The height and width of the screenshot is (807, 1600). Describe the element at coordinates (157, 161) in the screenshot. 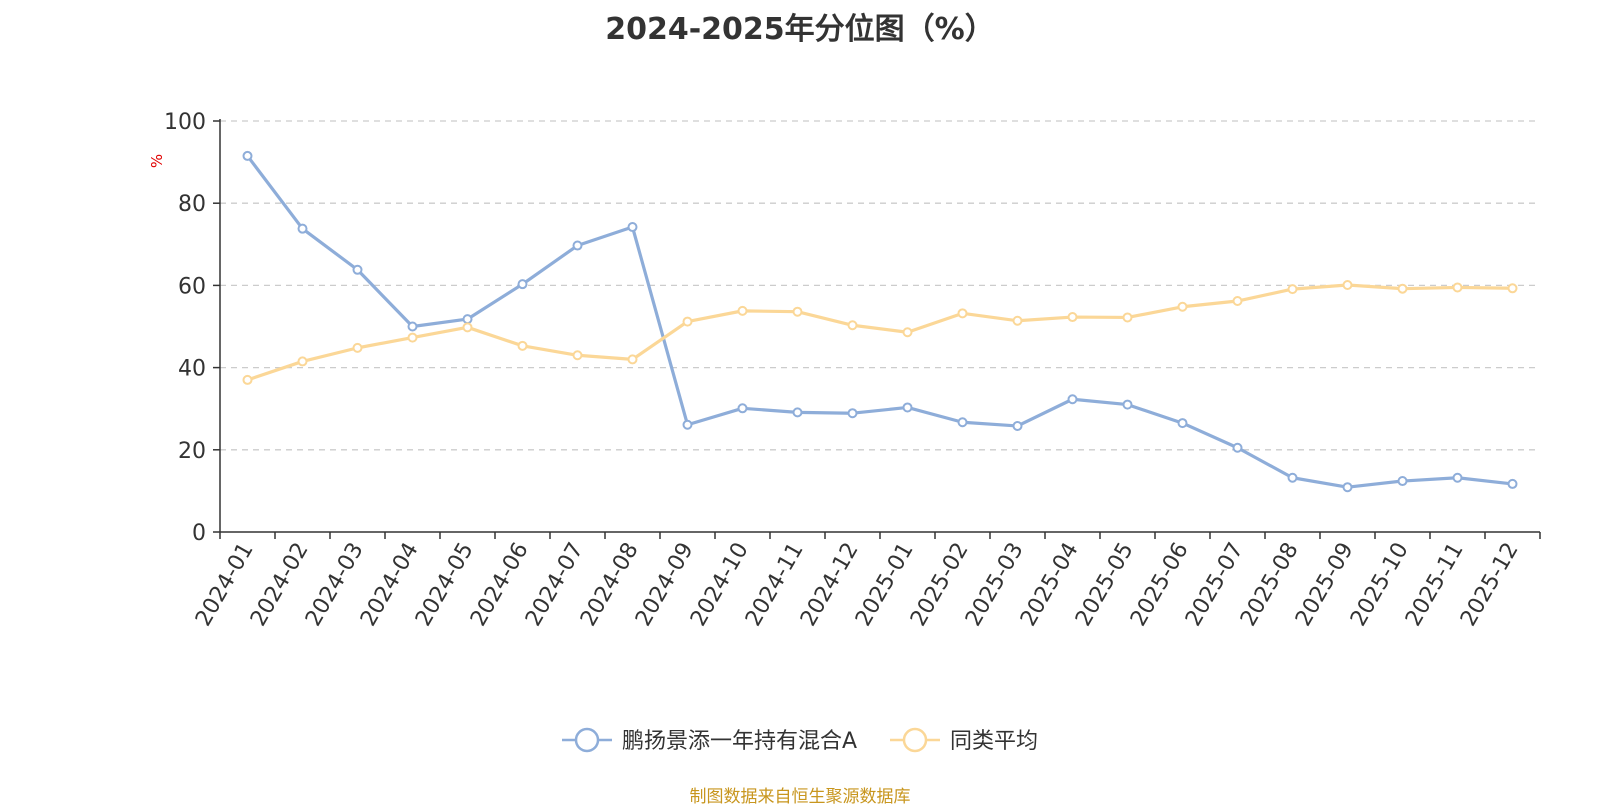

I see `y-axis-label: %` at that location.